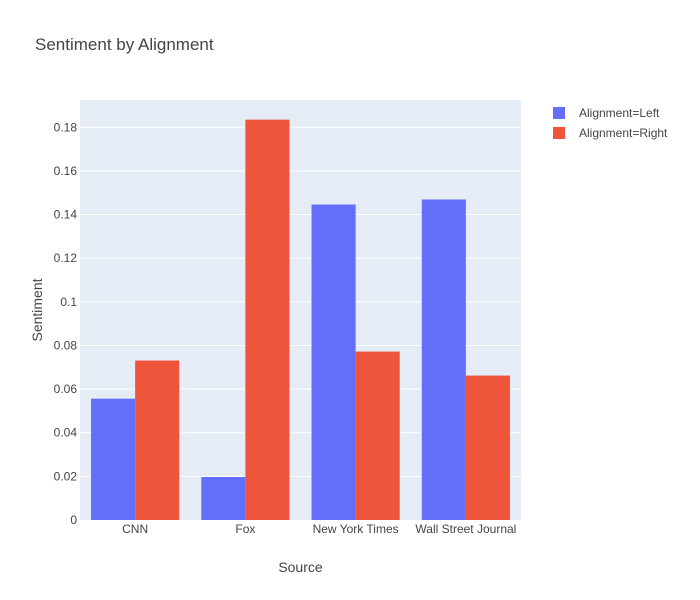 This screenshot has width=700, height=600. I want to click on bar-alignment-right-new-york-times, so click(377, 435).